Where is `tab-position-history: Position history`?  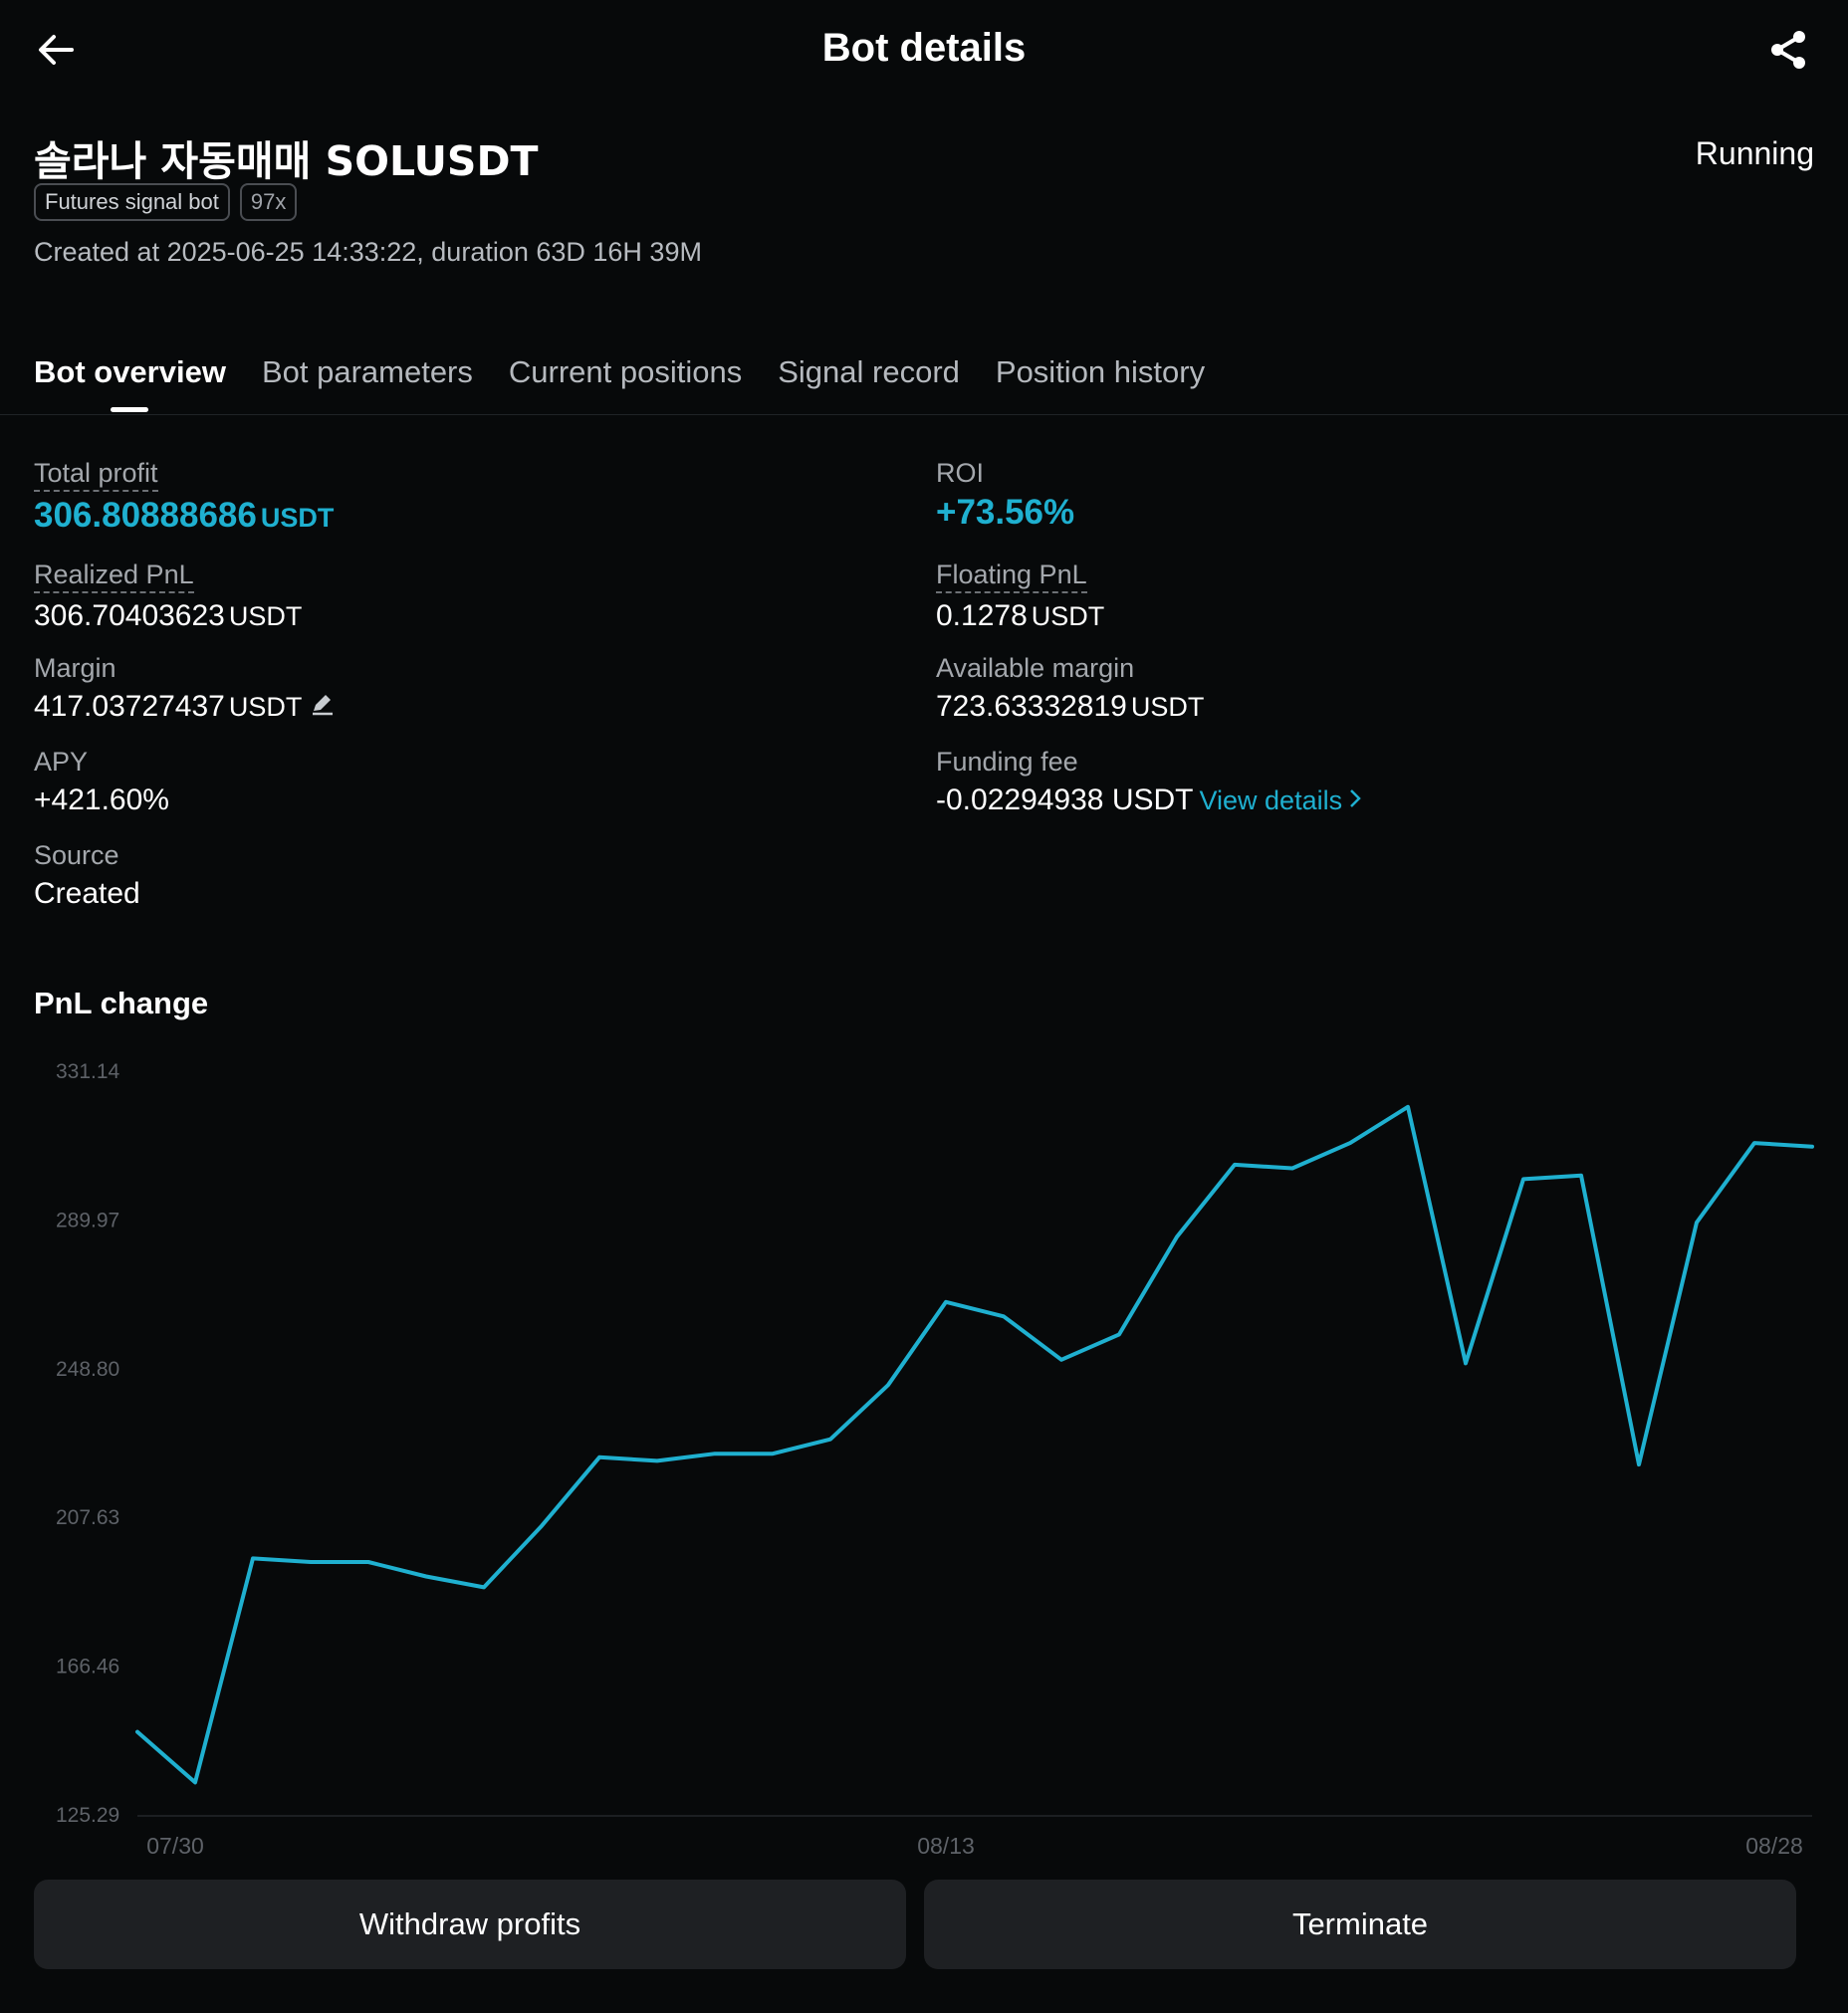
tab-position-history: Position history is located at coordinates (1100, 371).